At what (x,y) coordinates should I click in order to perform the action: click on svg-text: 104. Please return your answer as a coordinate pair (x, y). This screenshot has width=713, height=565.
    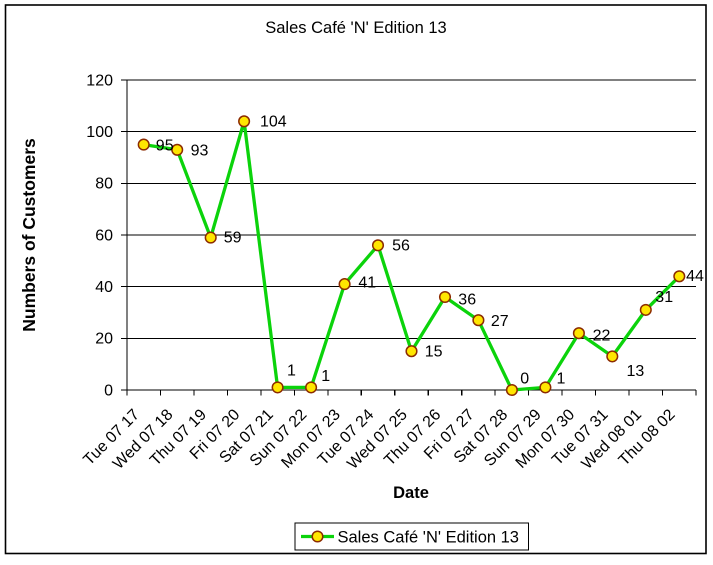
    Looking at the image, I should click on (273, 121).